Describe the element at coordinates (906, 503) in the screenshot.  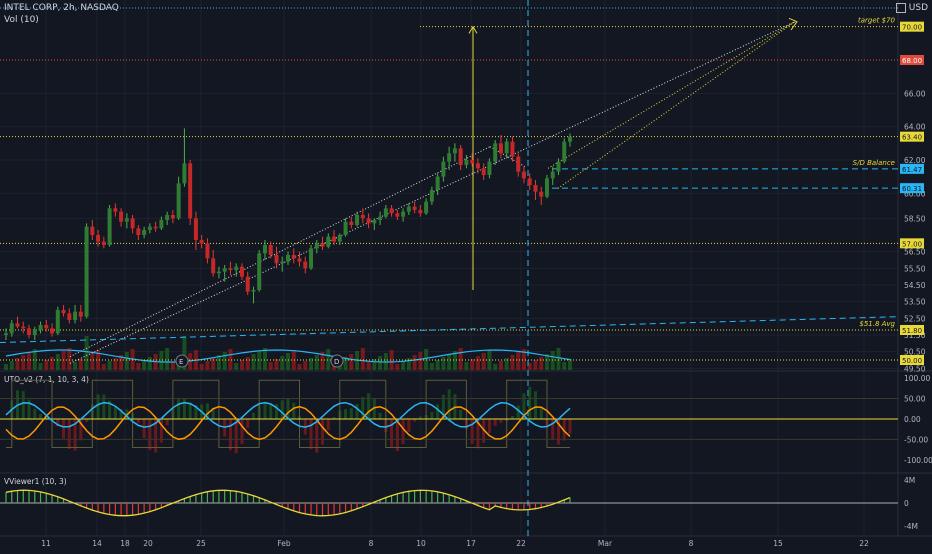
I see `vviewer-axis-tick: 0` at that location.